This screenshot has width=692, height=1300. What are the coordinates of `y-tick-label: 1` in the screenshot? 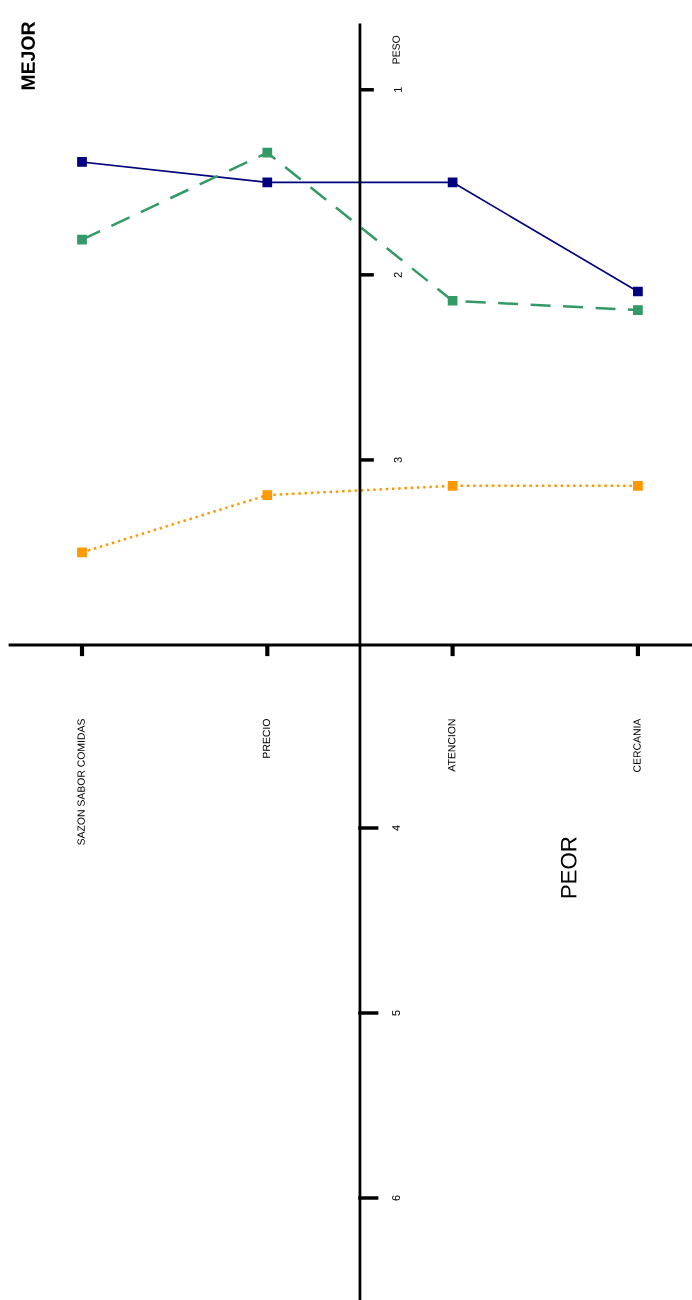 It's located at (398, 90).